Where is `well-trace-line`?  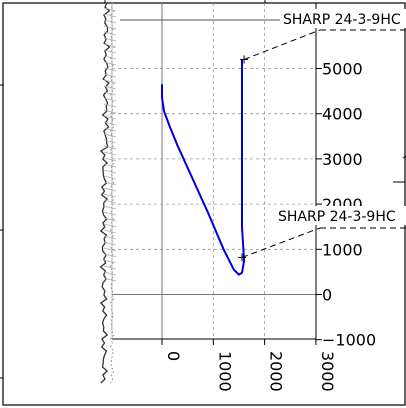 well-trace-line is located at coordinates (105, 193).